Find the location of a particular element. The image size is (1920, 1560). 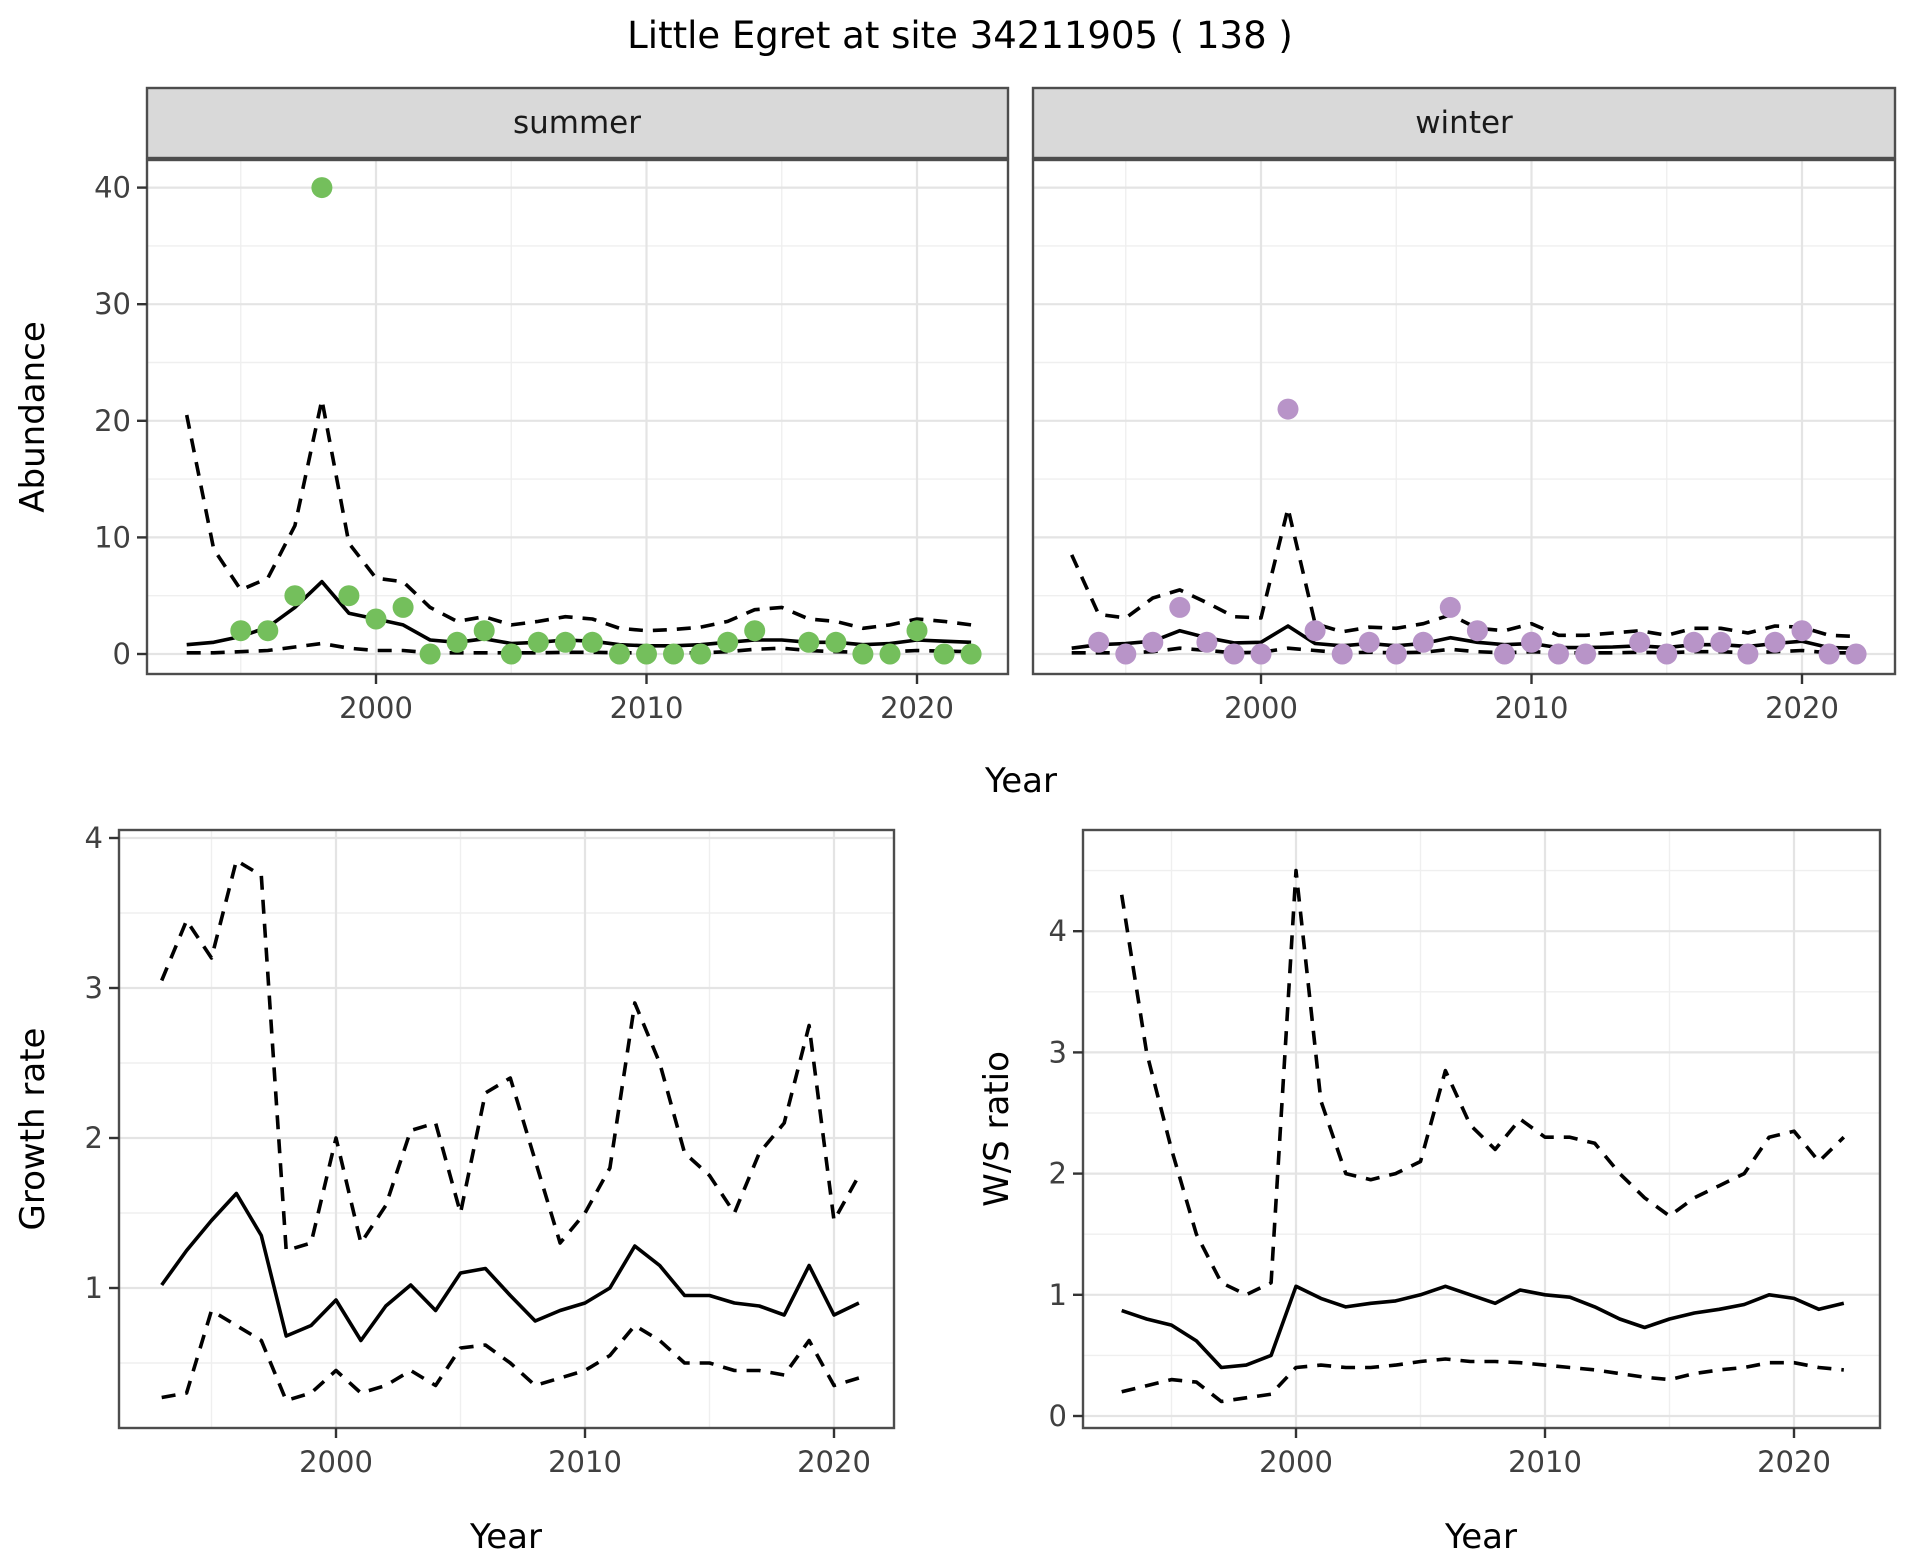

y-tick-label: 20 is located at coordinates (112, 421).